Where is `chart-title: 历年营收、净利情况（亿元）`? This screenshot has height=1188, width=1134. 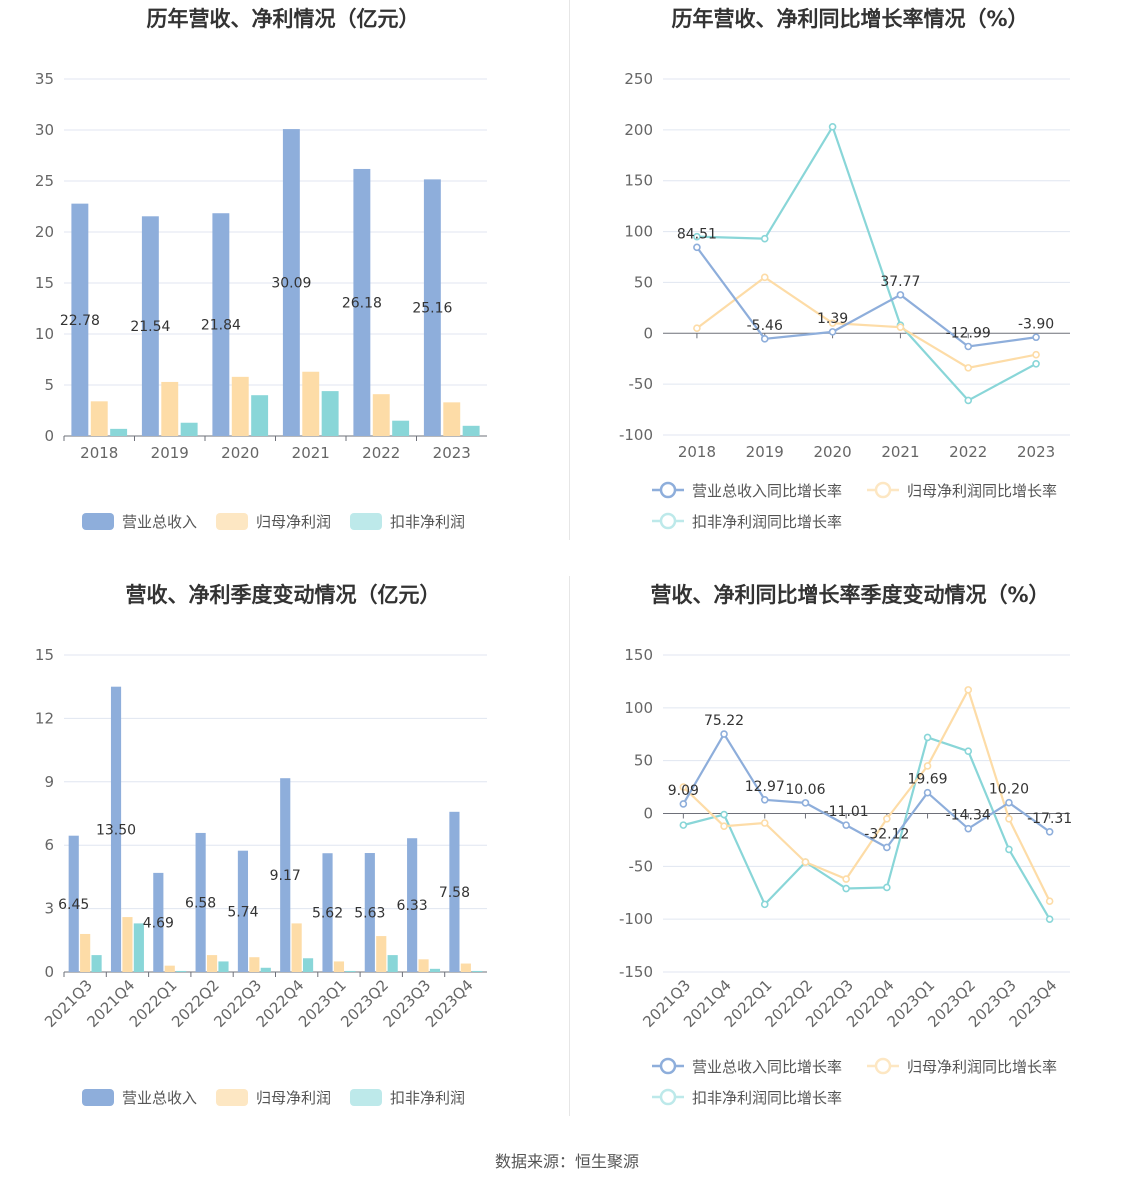 chart-title: 历年营收、净利情况（亿元） is located at coordinates (283, 19).